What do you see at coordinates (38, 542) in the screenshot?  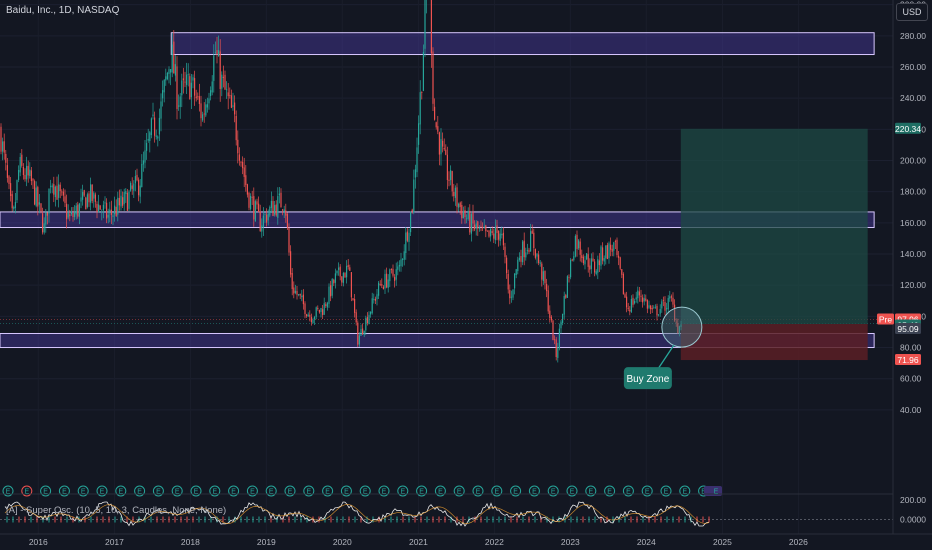 I see `time-axis-tick: 2016` at bounding box center [38, 542].